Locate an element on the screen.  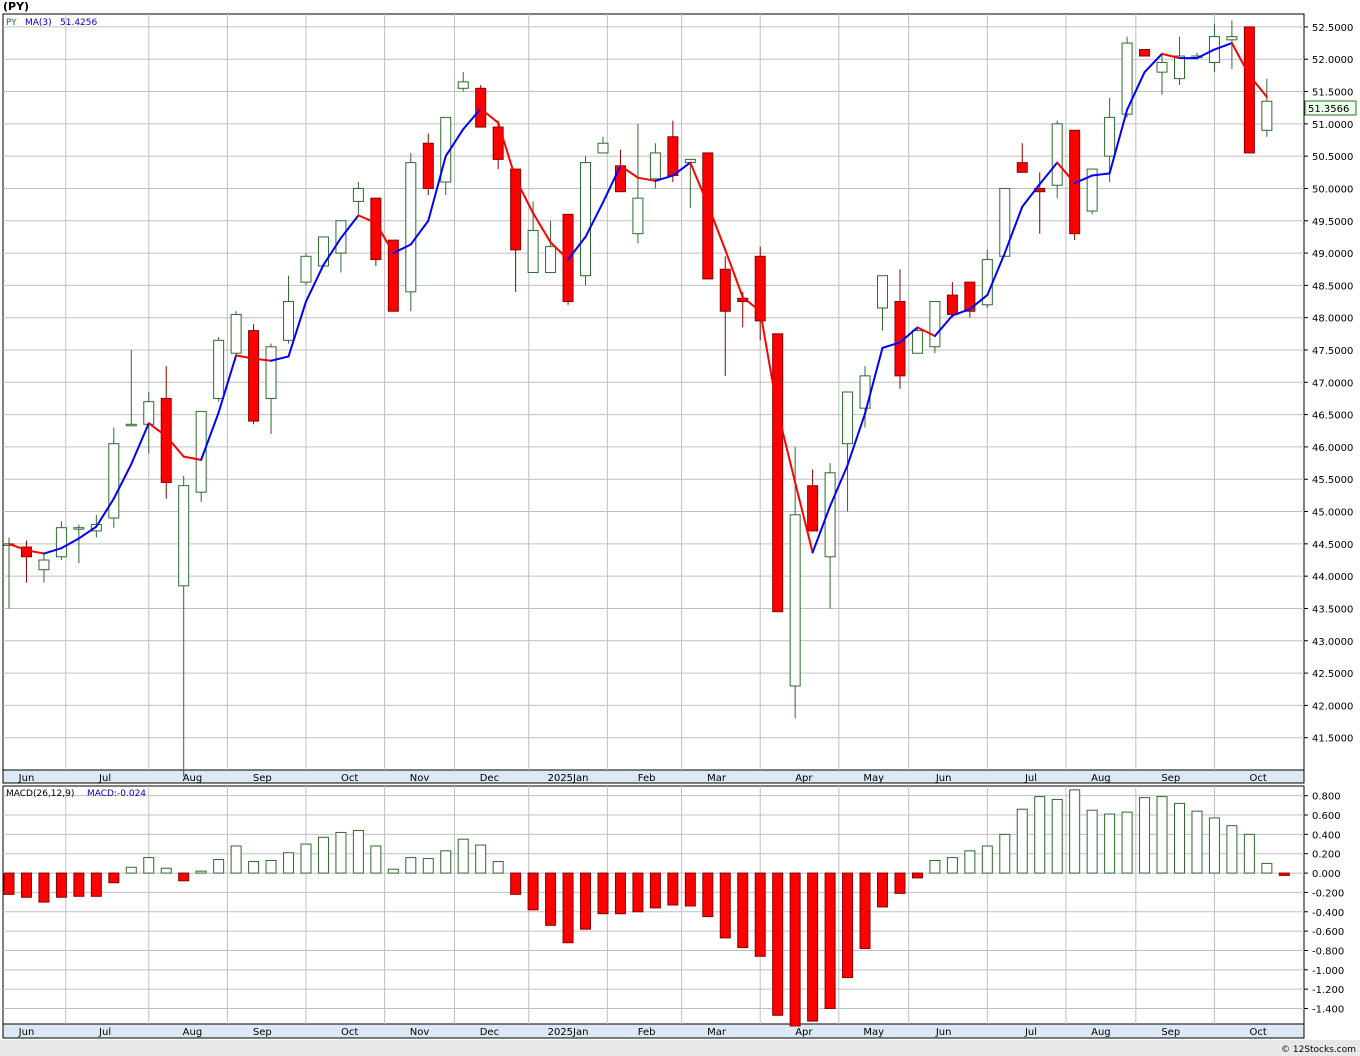
legend-ma-label: MA(3) is located at coordinates (38, 23).